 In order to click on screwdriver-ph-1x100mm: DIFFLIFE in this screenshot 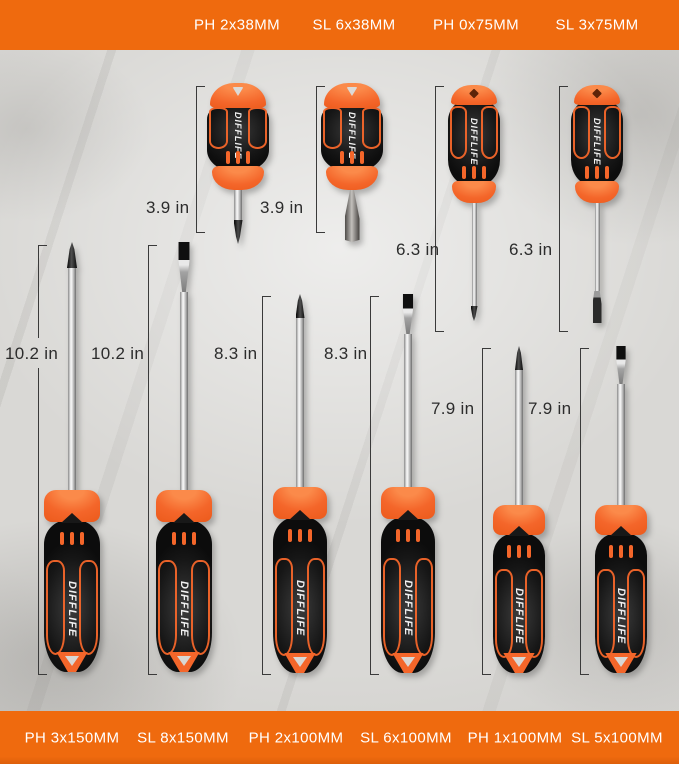, I will do `click(519, 509)`.